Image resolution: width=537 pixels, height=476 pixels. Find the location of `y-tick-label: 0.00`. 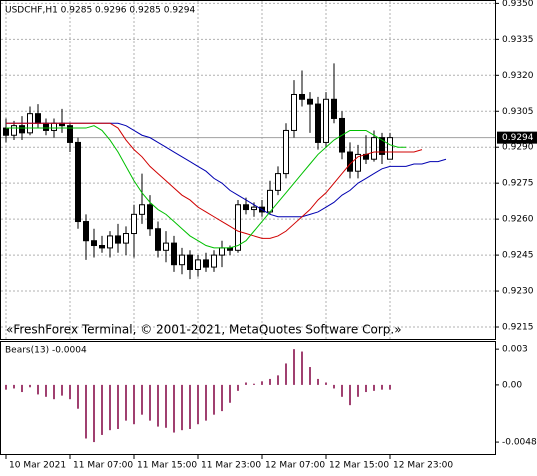

y-tick-label: 0.00 is located at coordinates (512, 385).